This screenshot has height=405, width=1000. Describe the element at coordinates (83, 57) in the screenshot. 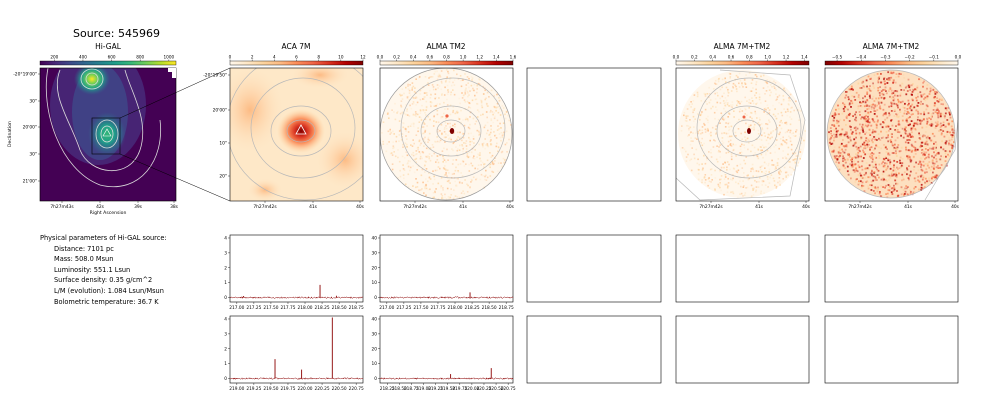

I see `higal-colorbar-tick: 400` at that location.